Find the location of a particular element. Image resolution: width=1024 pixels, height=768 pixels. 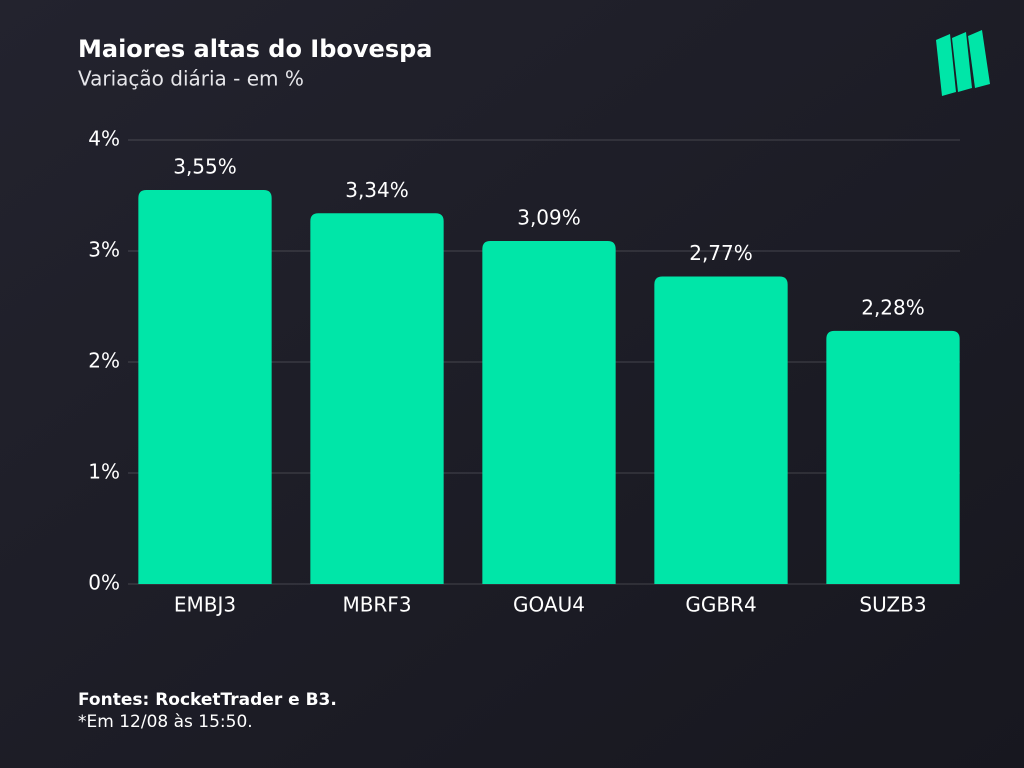

x-tick-label: MBRF3 is located at coordinates (376, 605).